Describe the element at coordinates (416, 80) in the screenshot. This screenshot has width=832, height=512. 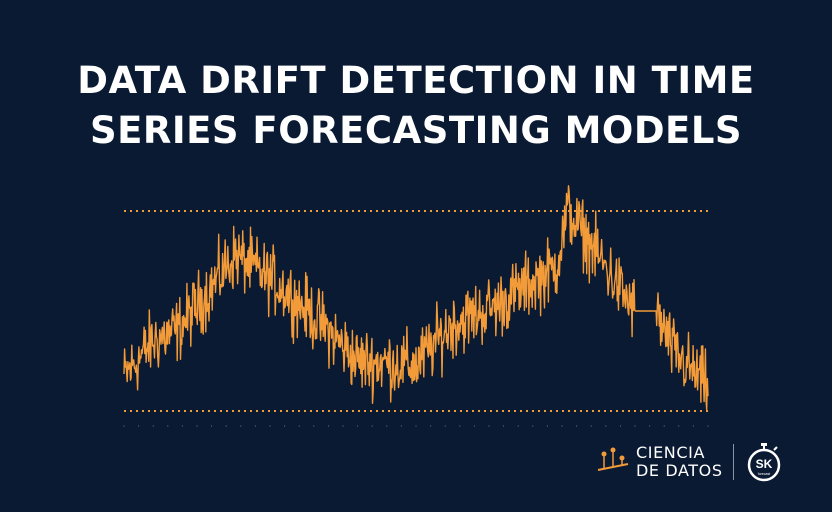
I see `title-line-1: DATA DRIFT DETECTION IN TIME` at that location.